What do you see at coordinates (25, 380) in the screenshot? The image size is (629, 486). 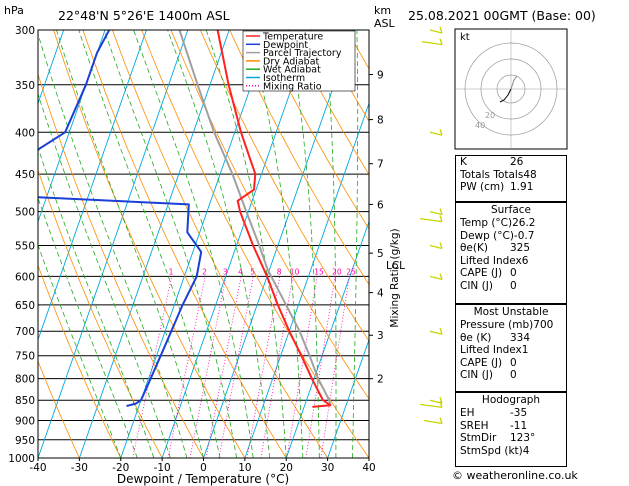 I see `pressure-tick-label: 800` at bounding box center [25, 380].